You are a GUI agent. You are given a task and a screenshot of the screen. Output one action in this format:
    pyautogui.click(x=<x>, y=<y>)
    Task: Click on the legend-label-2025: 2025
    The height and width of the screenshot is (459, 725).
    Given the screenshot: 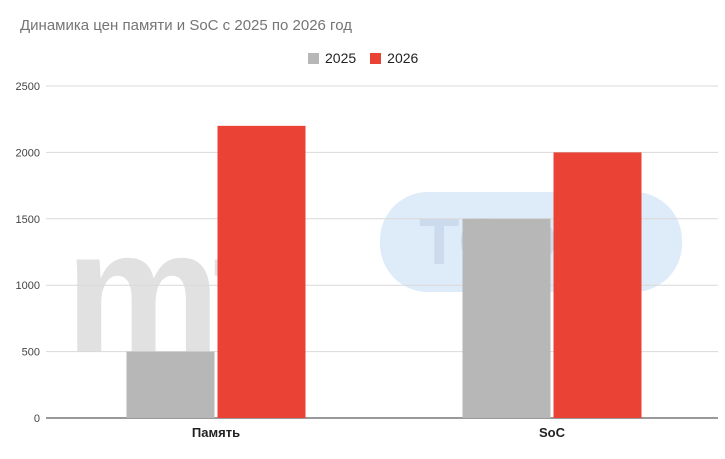 What is the action you would take?
    pyautogui.click(x=341, y=58)
    